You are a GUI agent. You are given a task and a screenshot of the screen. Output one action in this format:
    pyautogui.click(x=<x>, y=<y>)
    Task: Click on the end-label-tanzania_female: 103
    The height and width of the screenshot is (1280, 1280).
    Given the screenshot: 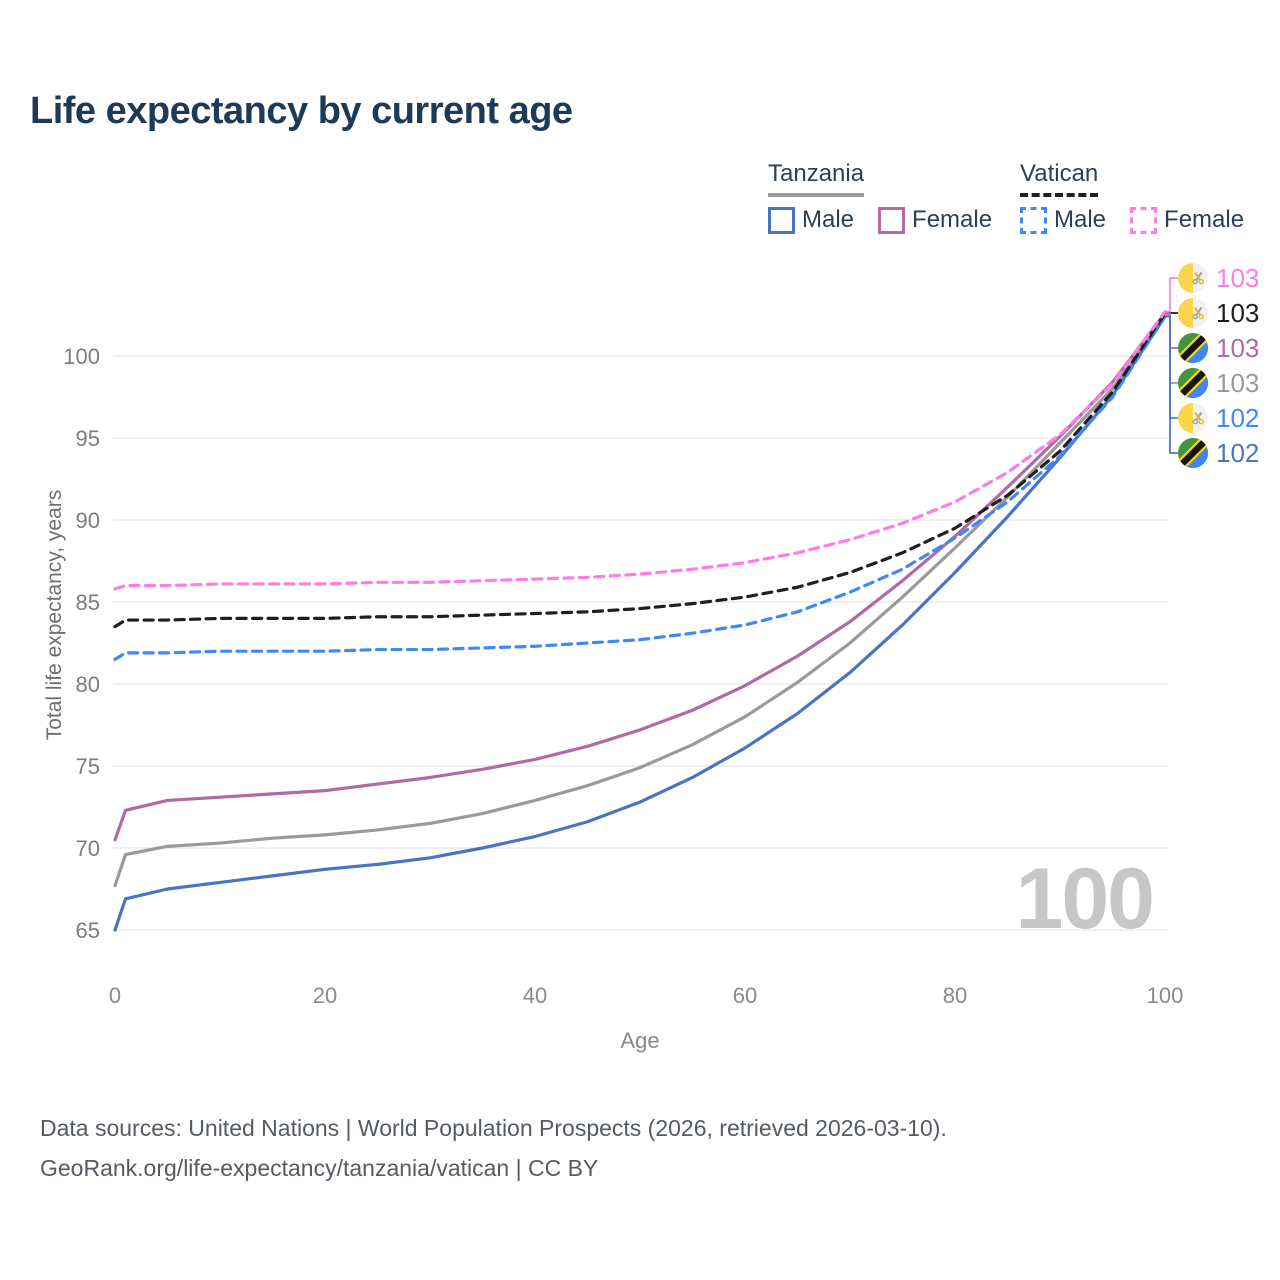 What is the action you would take?
    pyautogui.click(x=1218, y=348)
    